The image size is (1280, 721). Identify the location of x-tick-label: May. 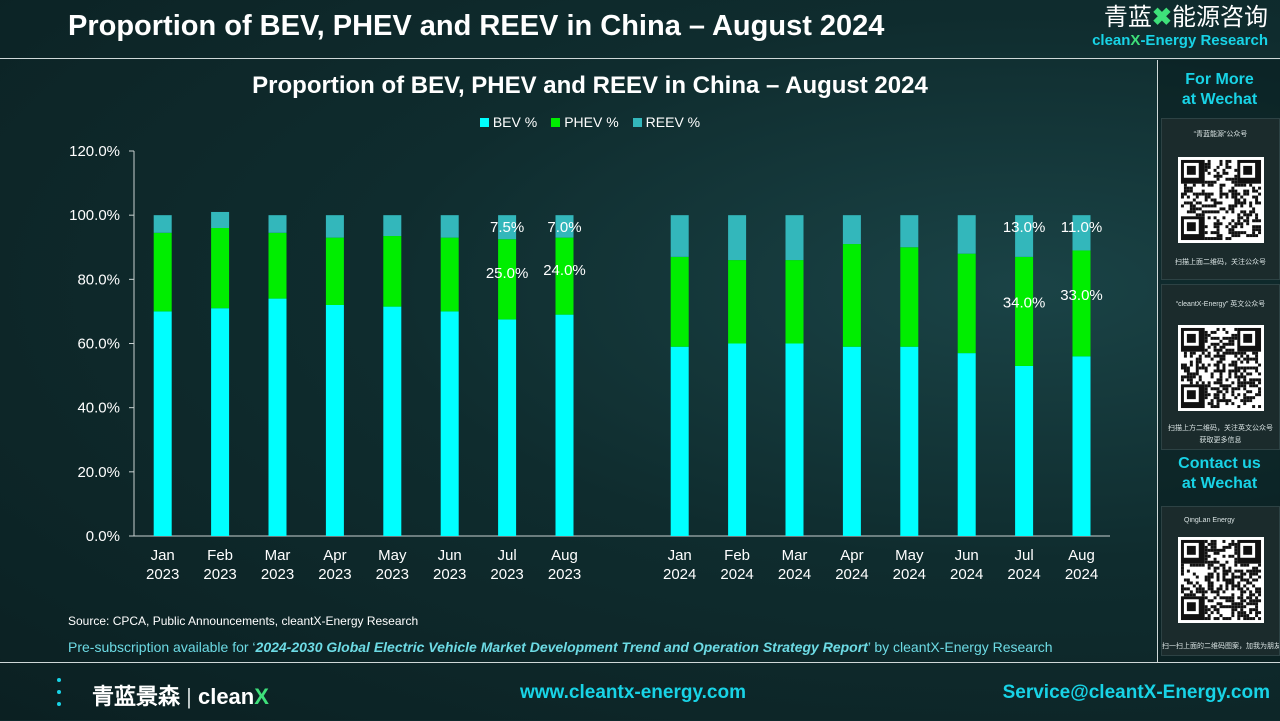
(909, 555).